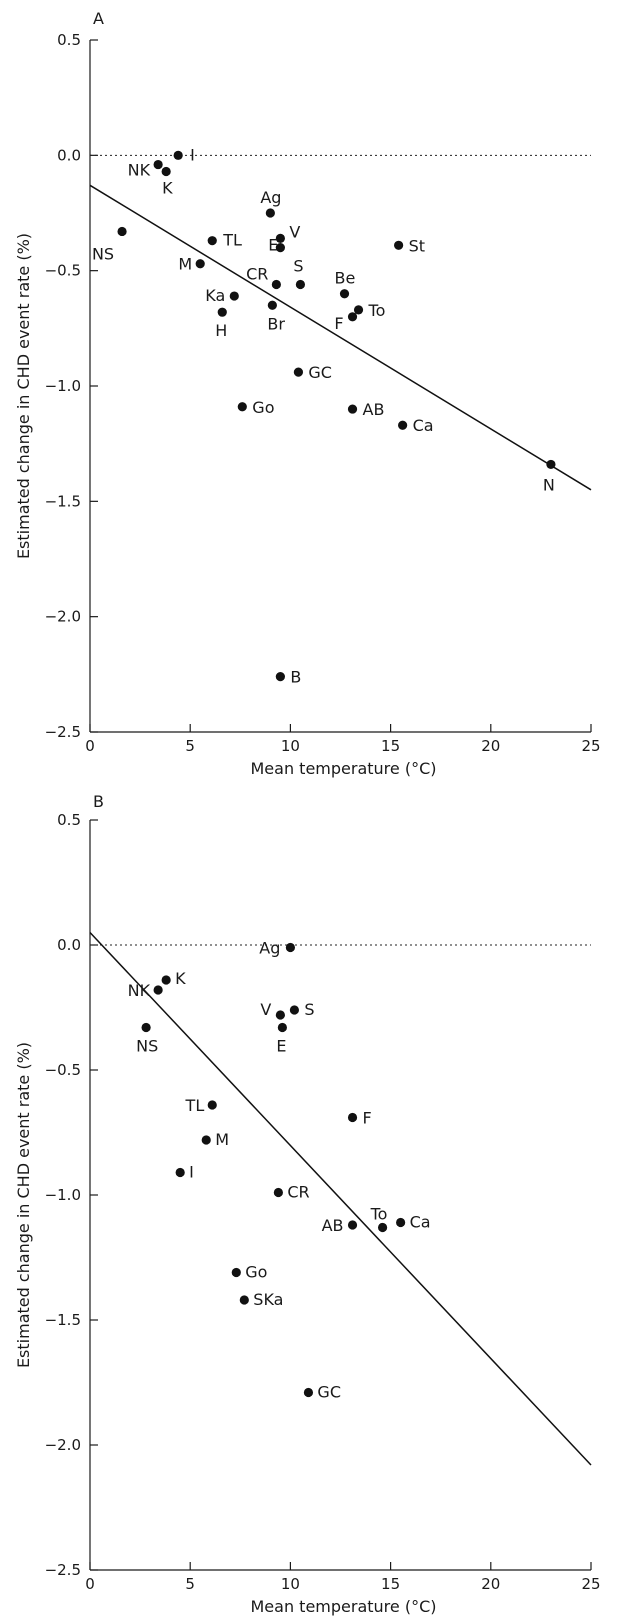 The width and height of the screenshot is (621, 1618). What do you see at coordinates (338, 323) in the screenshot?
I see `panel-a-point-label-f: F` at bounding box center [338, 323].